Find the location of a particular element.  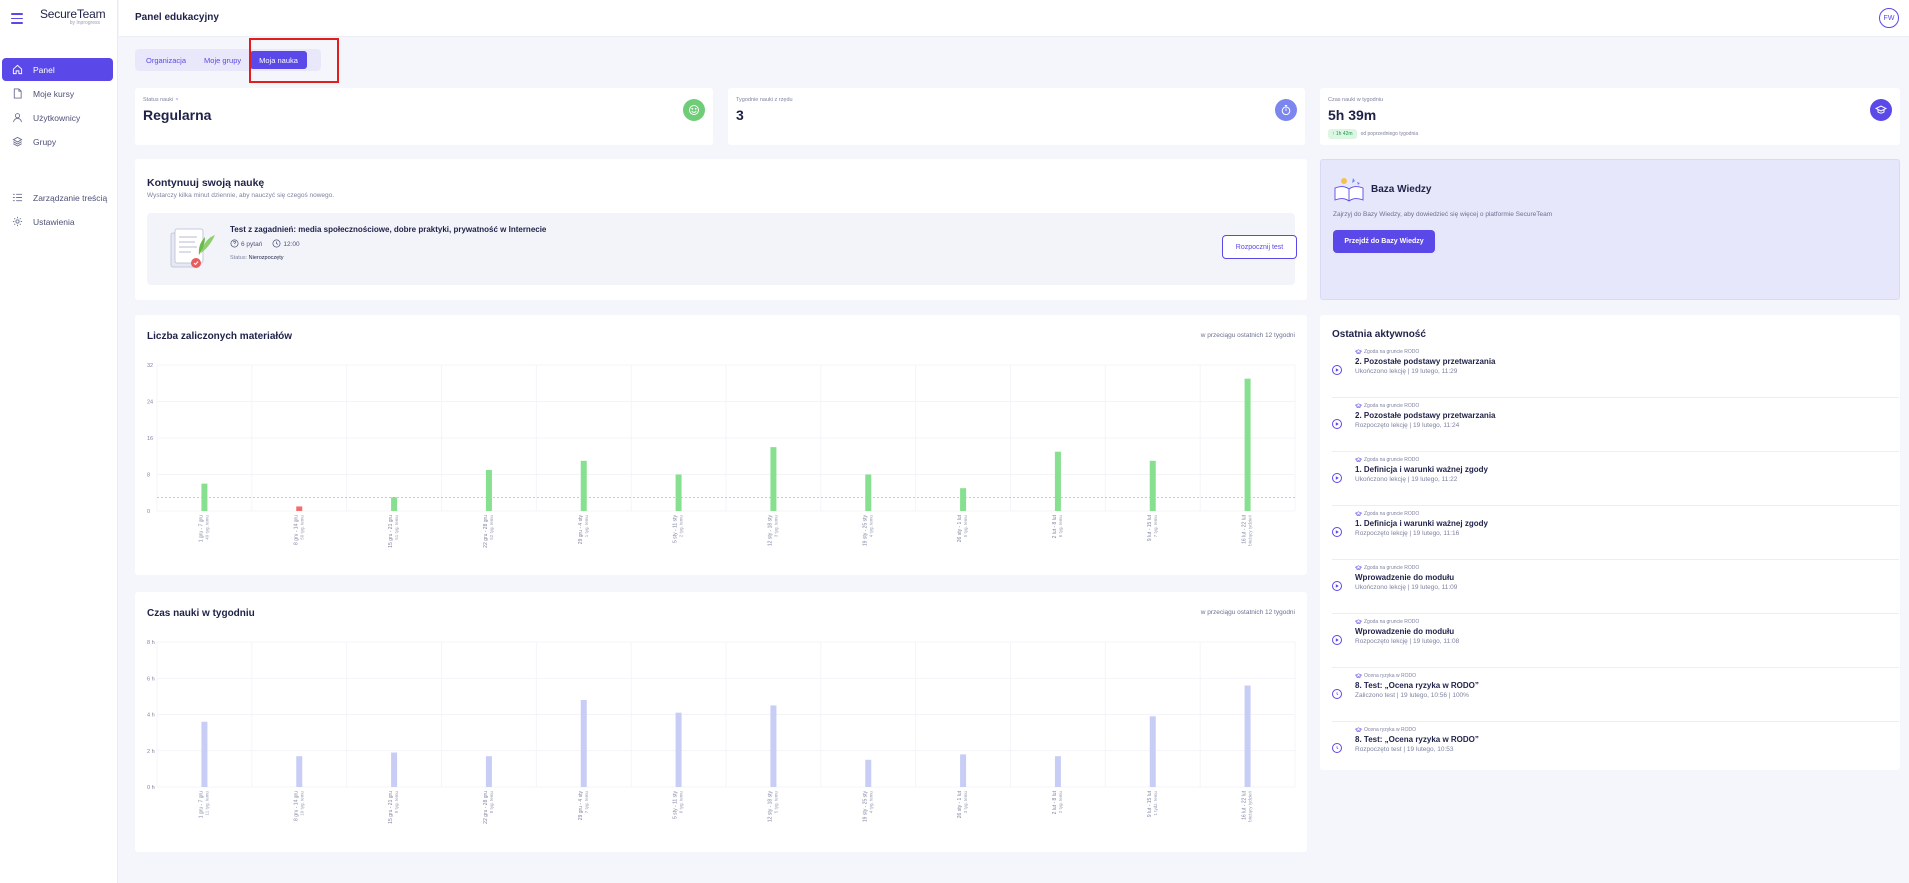

groups-icon is located at coordinates (17, 141).